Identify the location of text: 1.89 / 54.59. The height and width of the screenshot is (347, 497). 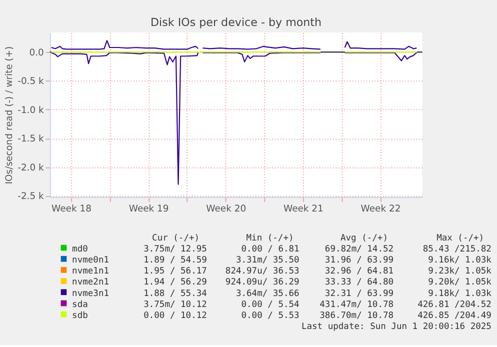
(175, 261).